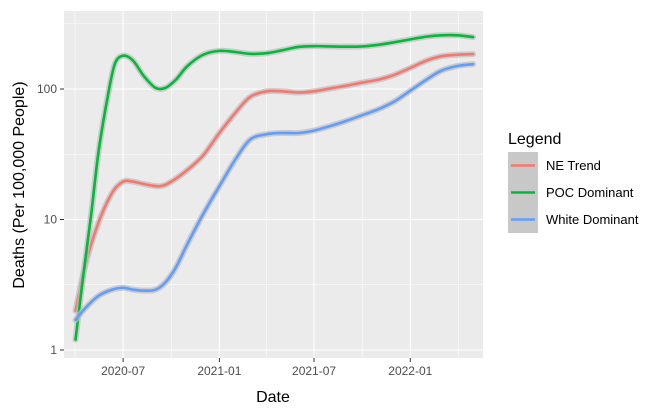 Image resolution: width=670 pixels, height=414 pixels. Describe the element at coordinates (573, 165) in the screenshot. I see `legend-label-ne-trend: NE Trend` at that location.